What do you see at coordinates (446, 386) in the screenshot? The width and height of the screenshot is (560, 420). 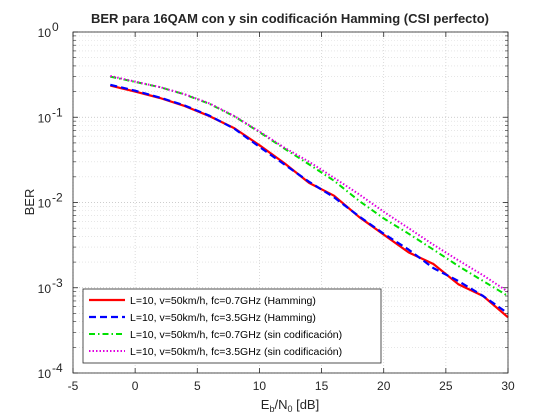 I see `x-tick-label: 25` at bounding box center [446, 386].